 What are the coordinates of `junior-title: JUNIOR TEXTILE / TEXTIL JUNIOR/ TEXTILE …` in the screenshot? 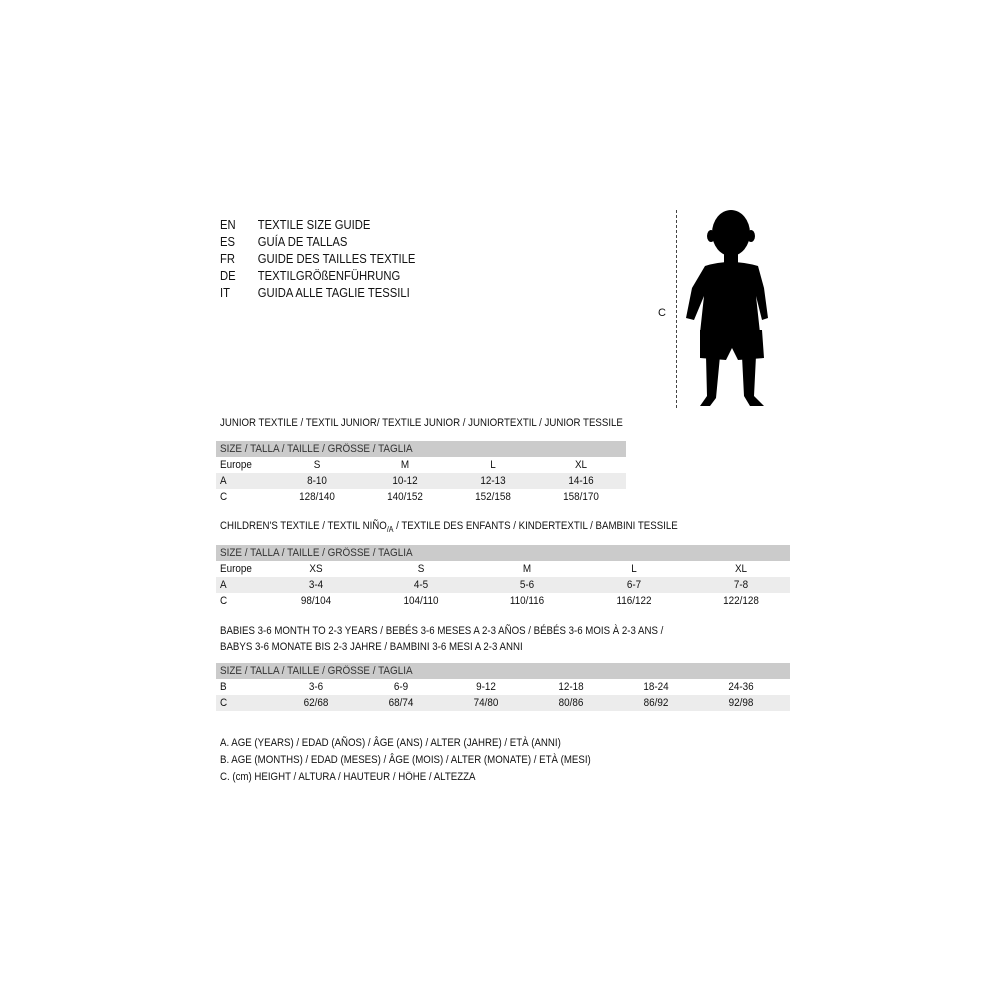 It's located at (421, 423).